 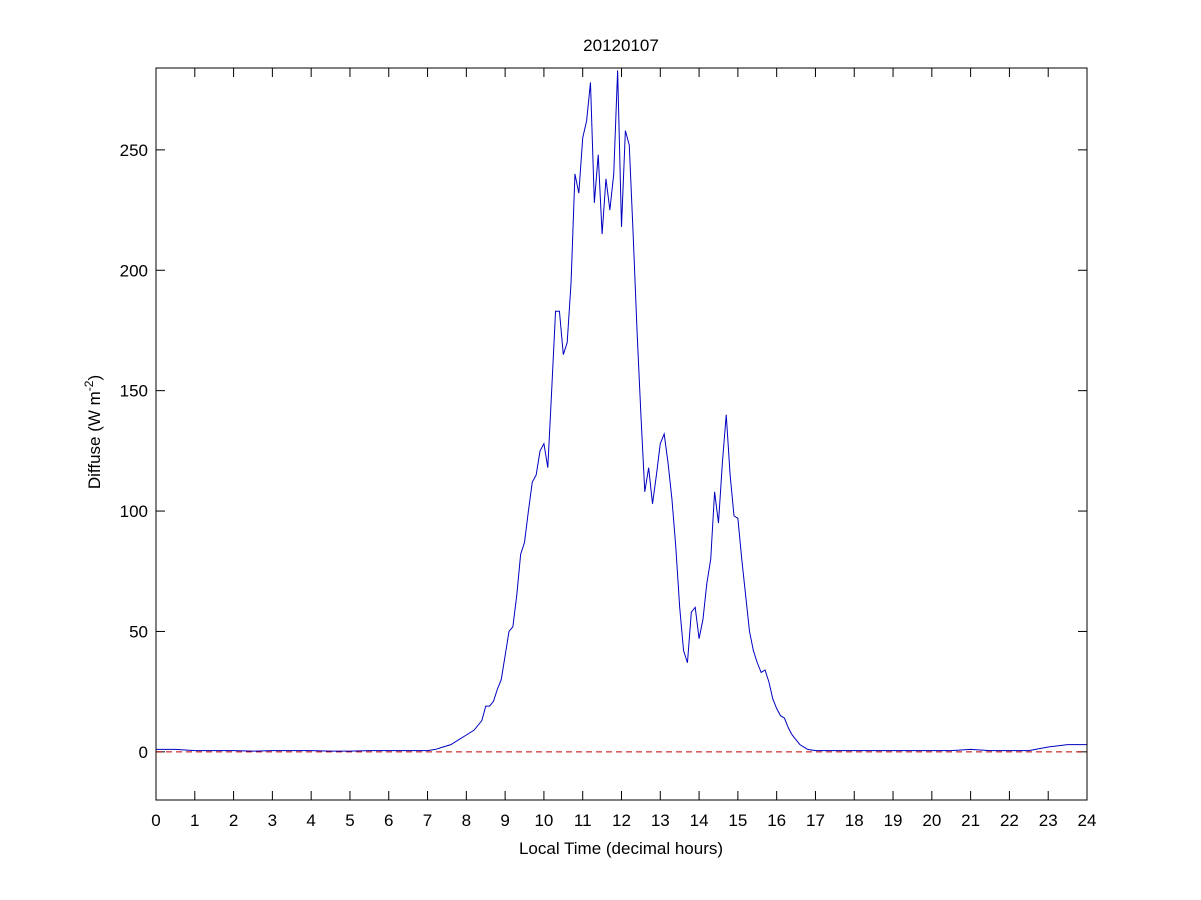 I want to click on x-tick-label: 6, so click(x=388, y=820).